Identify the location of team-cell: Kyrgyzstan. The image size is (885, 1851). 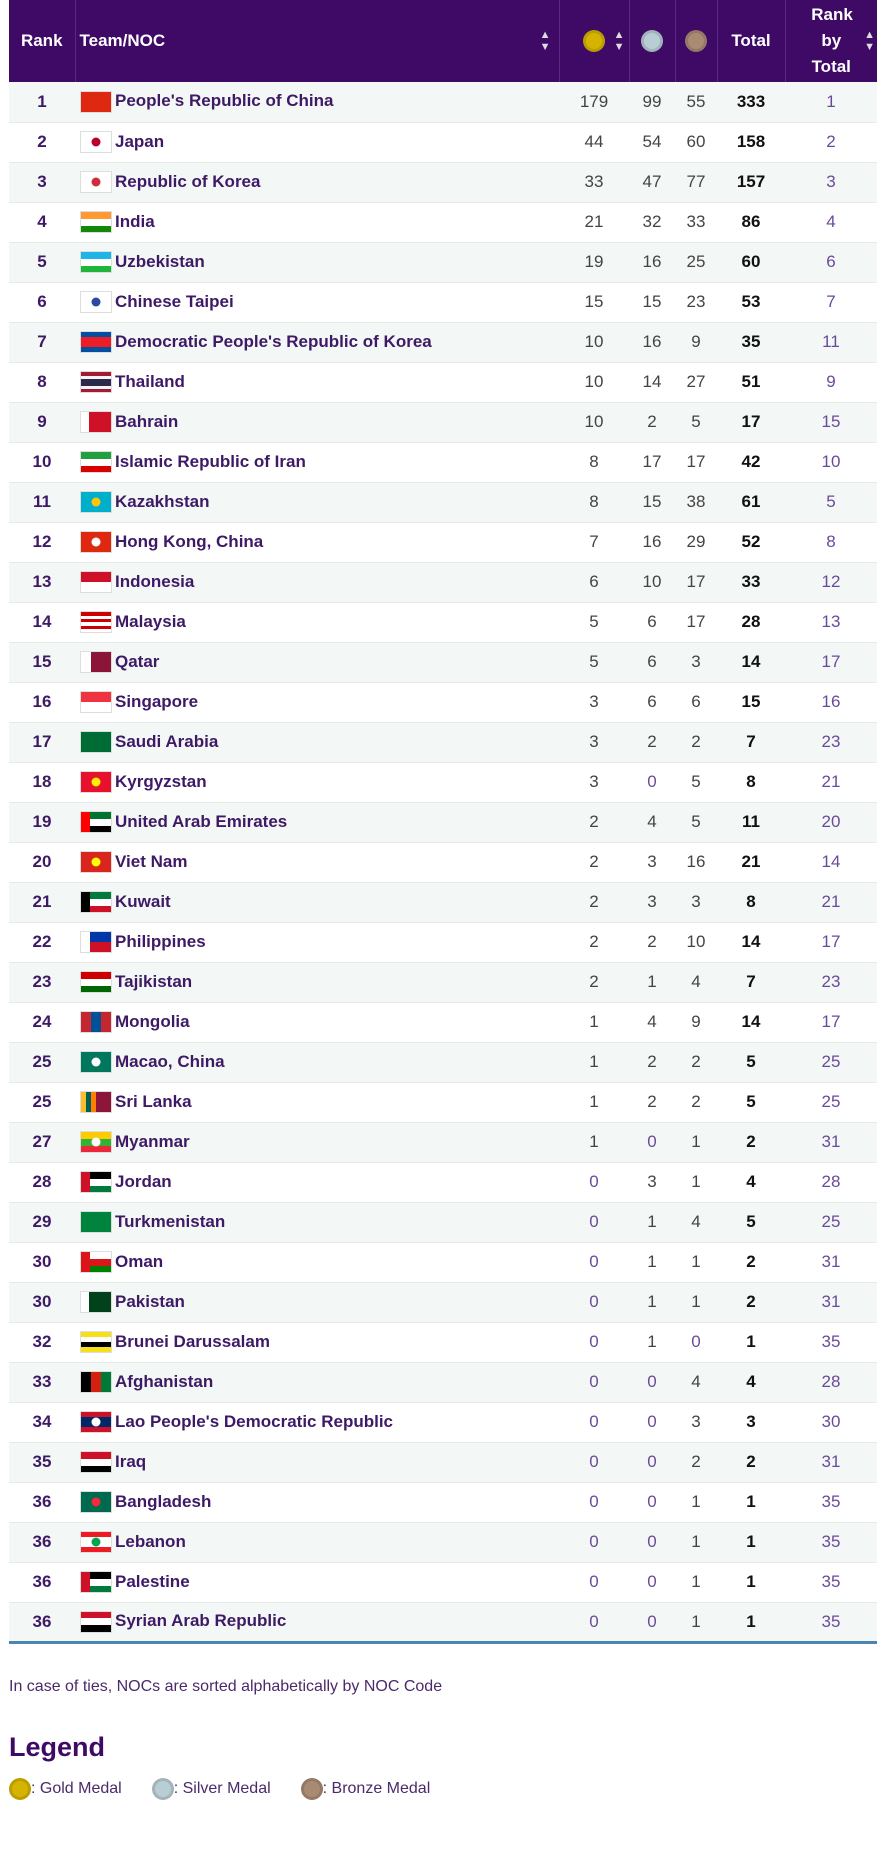
(317, 782).